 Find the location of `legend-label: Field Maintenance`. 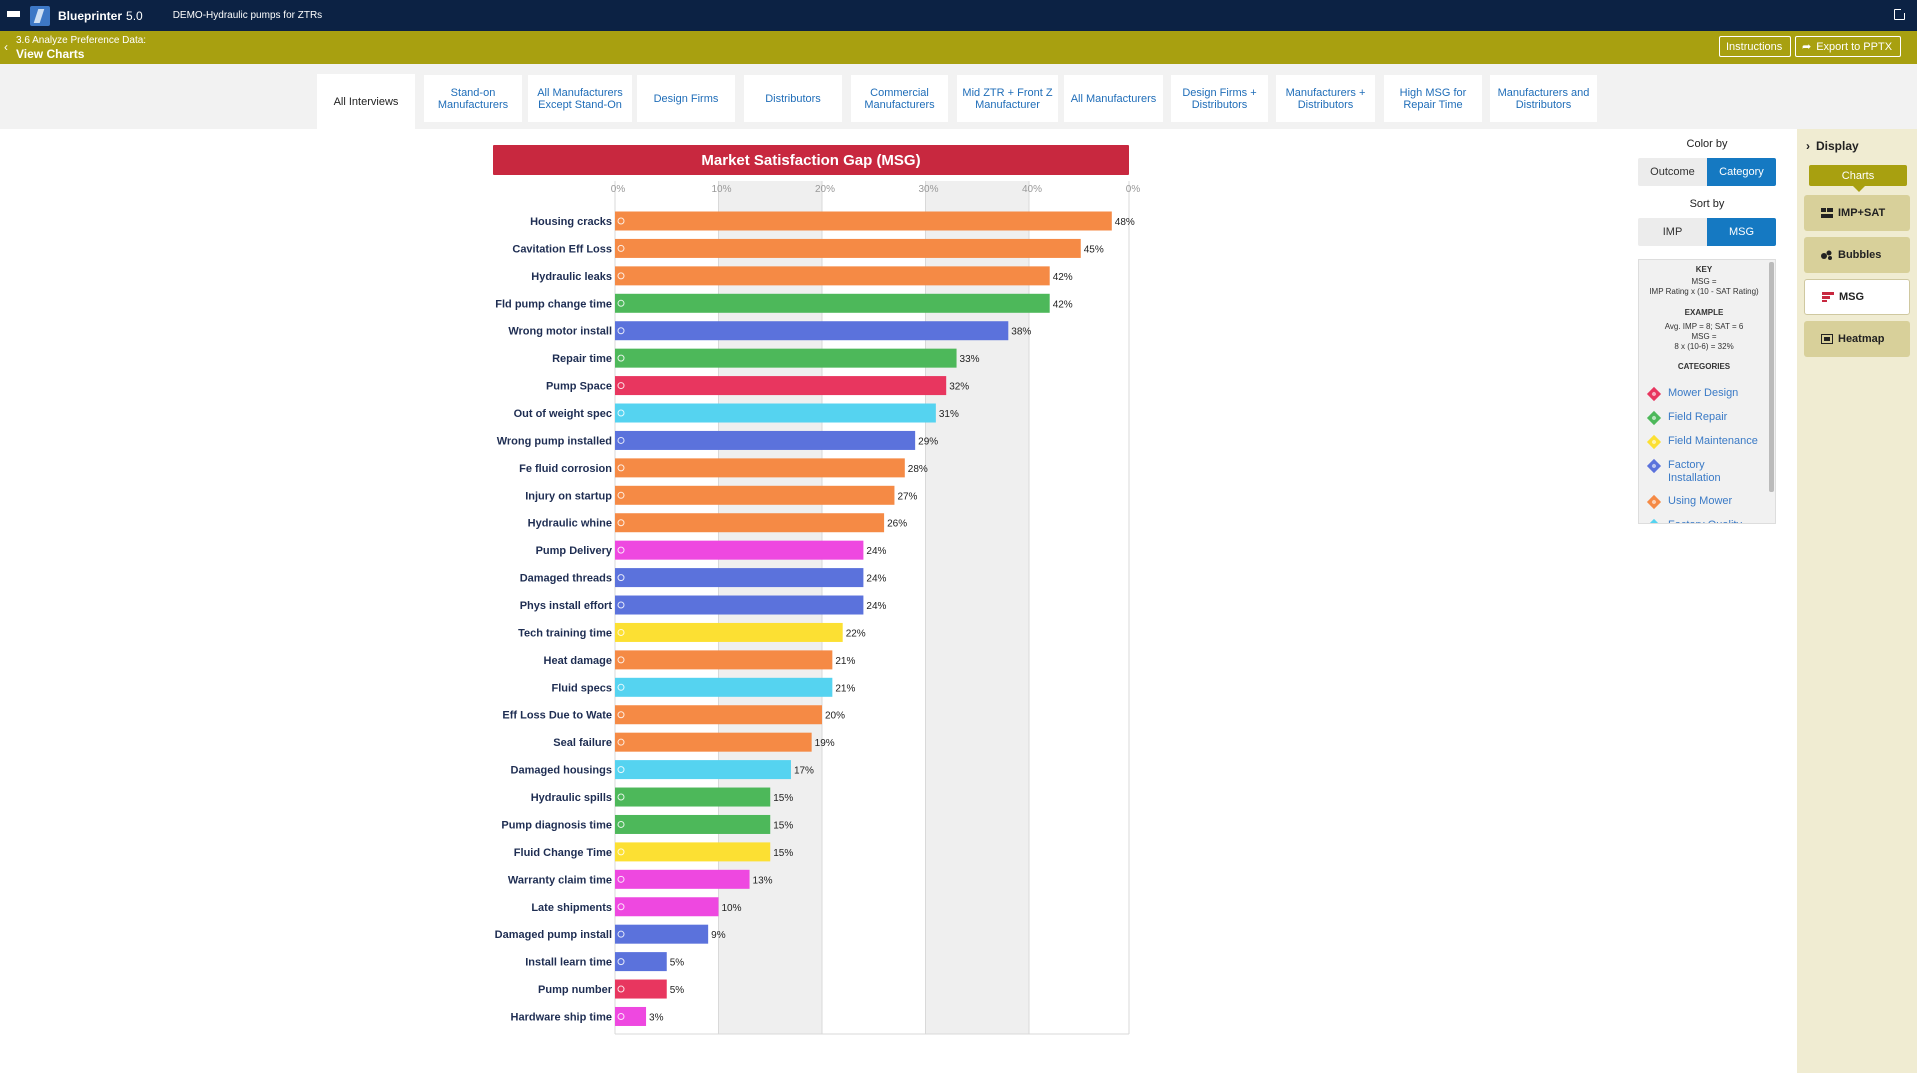

legend-label: Field Maintenance is located at coordinates (1713, 441).